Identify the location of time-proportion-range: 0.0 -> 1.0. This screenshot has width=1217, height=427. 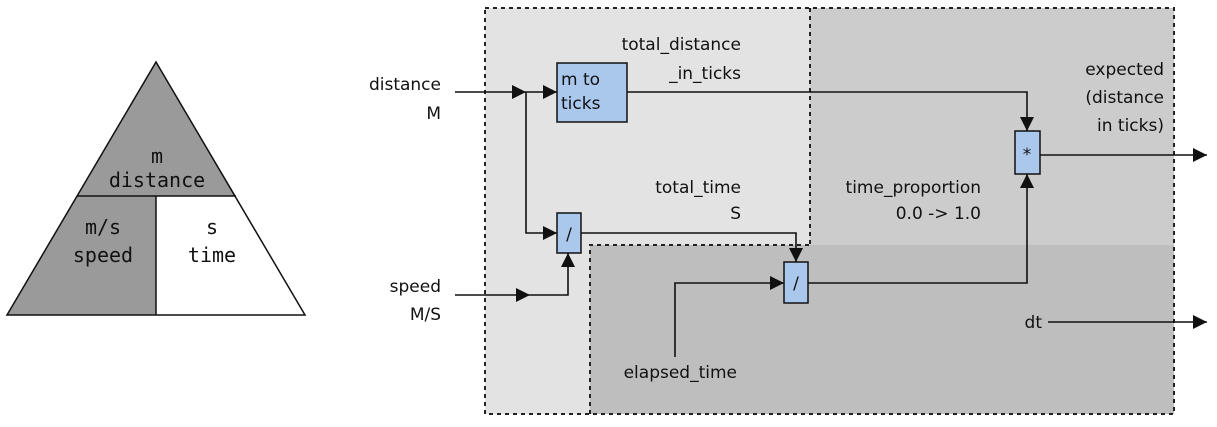
(938, 214).